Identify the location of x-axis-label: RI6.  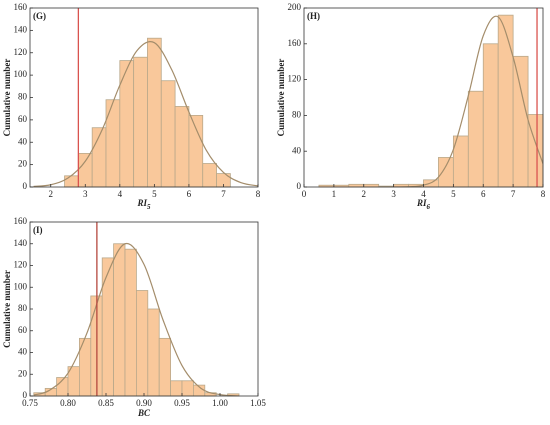
(423, 204).